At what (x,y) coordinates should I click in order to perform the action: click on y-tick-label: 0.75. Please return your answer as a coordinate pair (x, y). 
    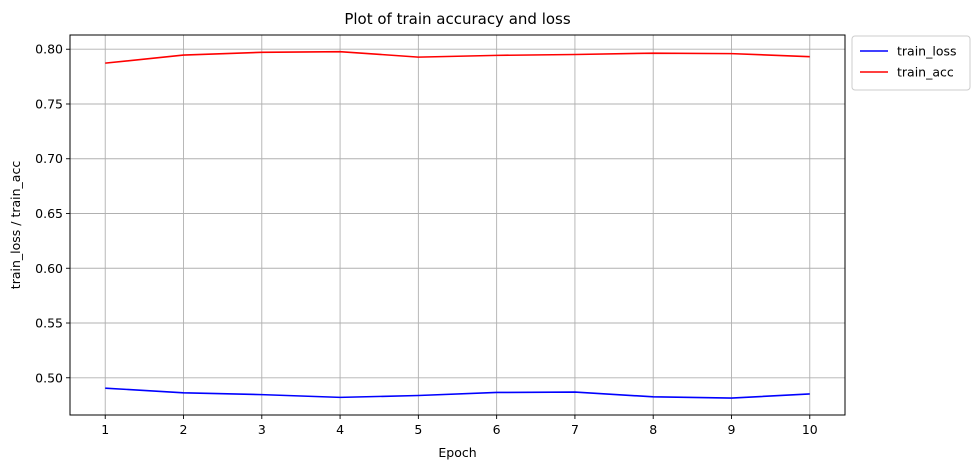
    Looking at the image, I should click on (49, 103).